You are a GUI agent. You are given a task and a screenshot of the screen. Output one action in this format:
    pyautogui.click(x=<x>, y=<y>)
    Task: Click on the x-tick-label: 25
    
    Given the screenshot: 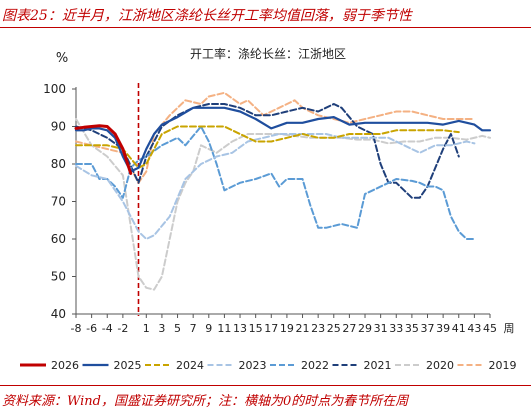 What is the action you would take?
    pyautogui.click(x=334, y=328)
    